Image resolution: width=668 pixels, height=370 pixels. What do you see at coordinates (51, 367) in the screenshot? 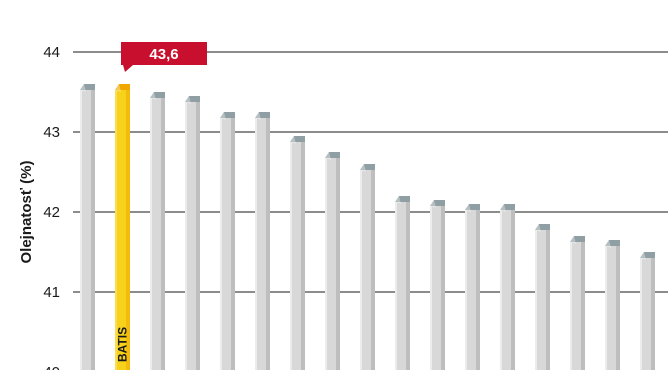
I see `y-tick-label: 40` at bounding box center [51, 367].